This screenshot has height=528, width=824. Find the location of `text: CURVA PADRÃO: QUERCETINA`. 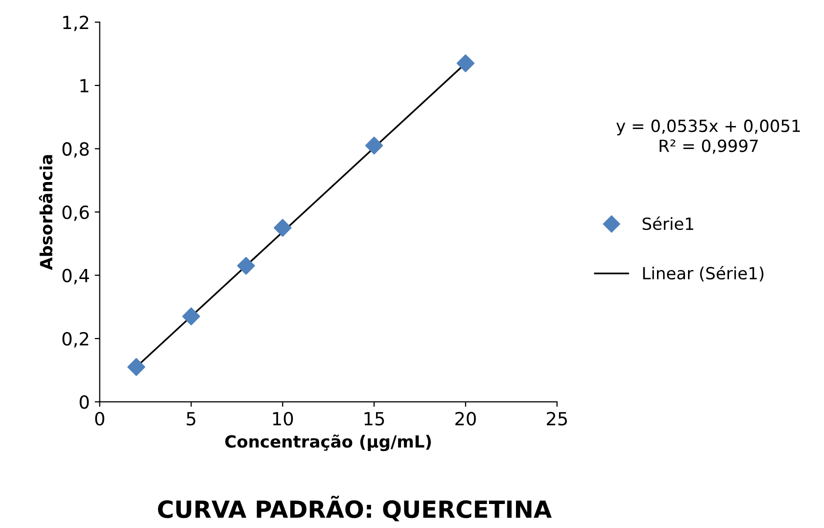

text: CURVA PADRÃO: QUERCETINA is located at coordinates (355, 509).